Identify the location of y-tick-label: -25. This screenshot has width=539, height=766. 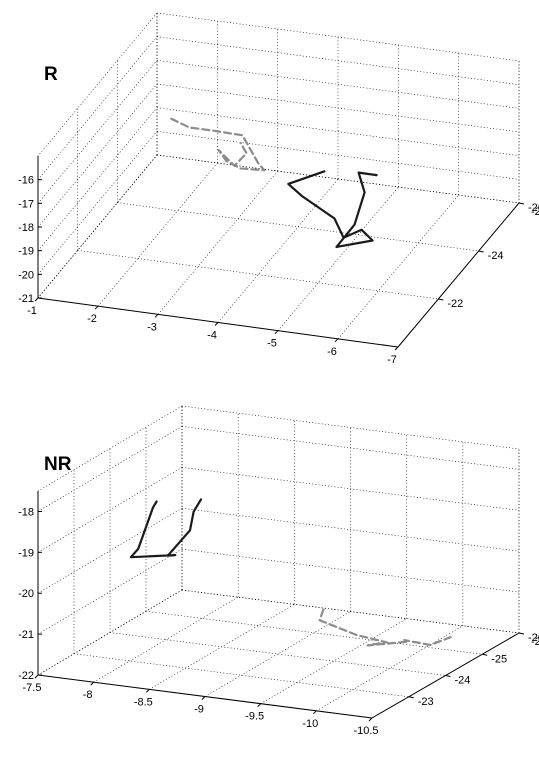
(499, 659).